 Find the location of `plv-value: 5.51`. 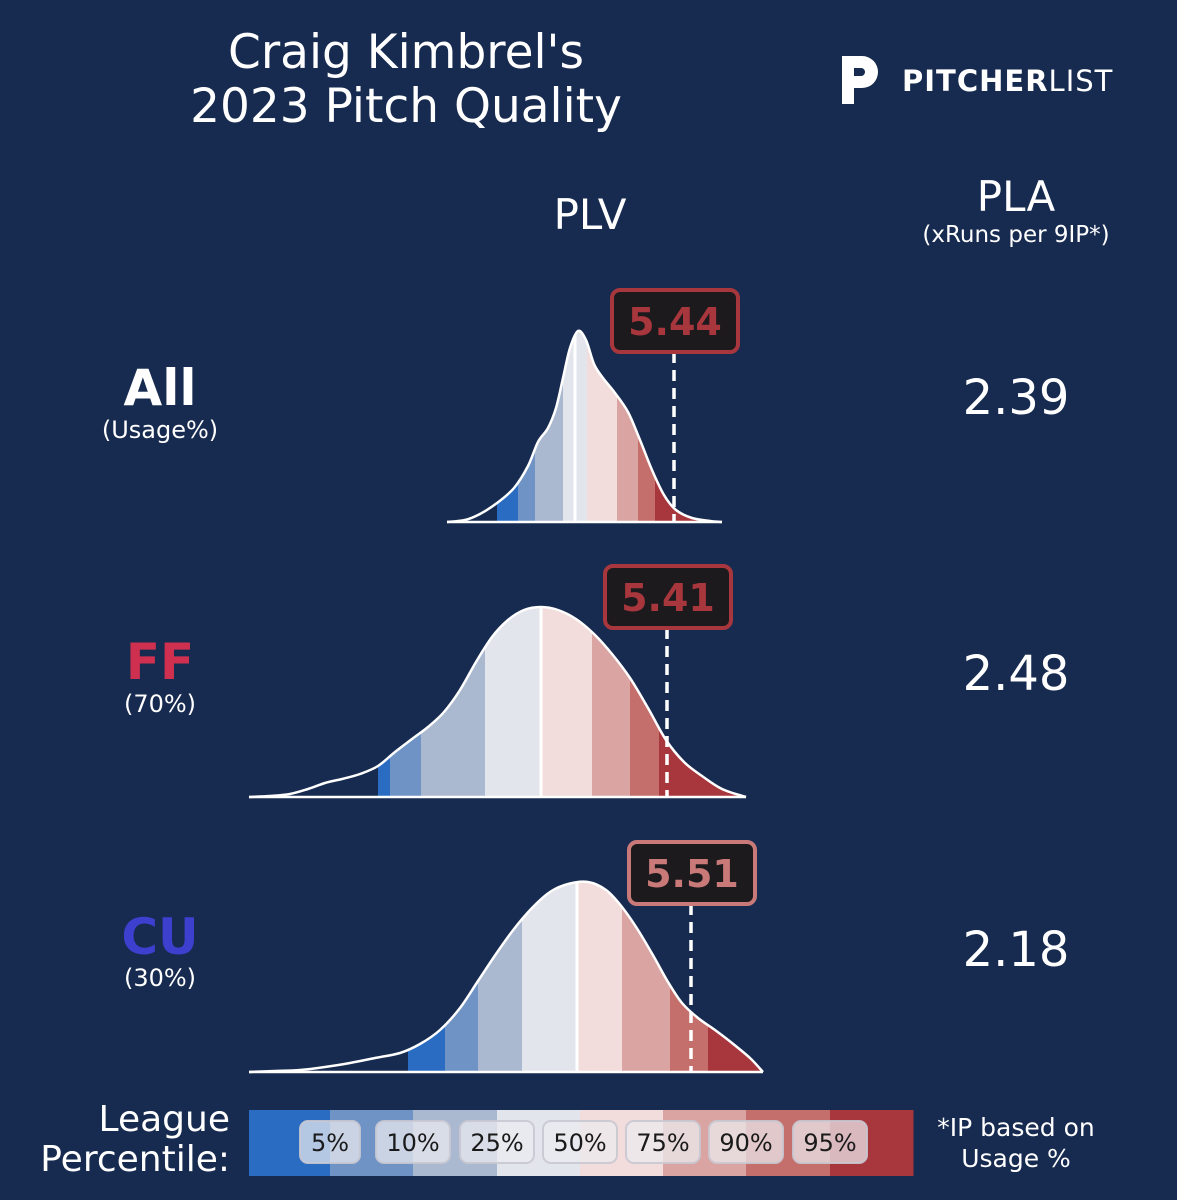

plv-value: 5.51 is located at coordinates (692, 874).